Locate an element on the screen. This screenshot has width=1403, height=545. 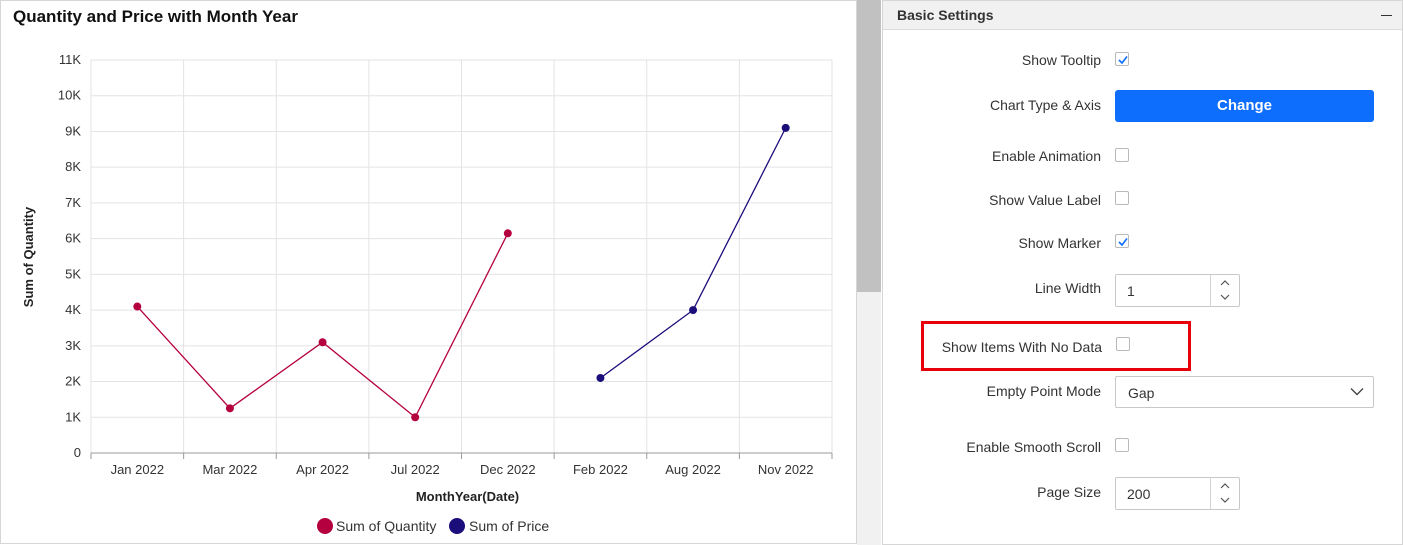
x-tick-label: Nov 2022 is located at coordinates (786, 469).